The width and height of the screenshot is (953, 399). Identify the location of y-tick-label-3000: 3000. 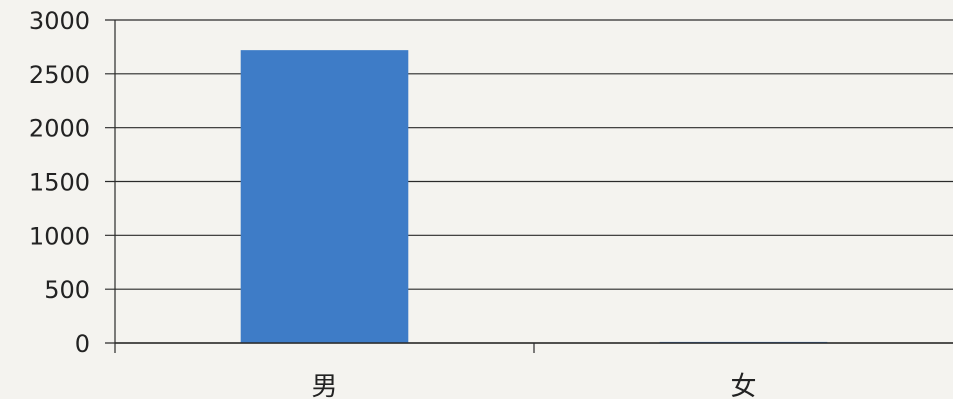
(59, 21).